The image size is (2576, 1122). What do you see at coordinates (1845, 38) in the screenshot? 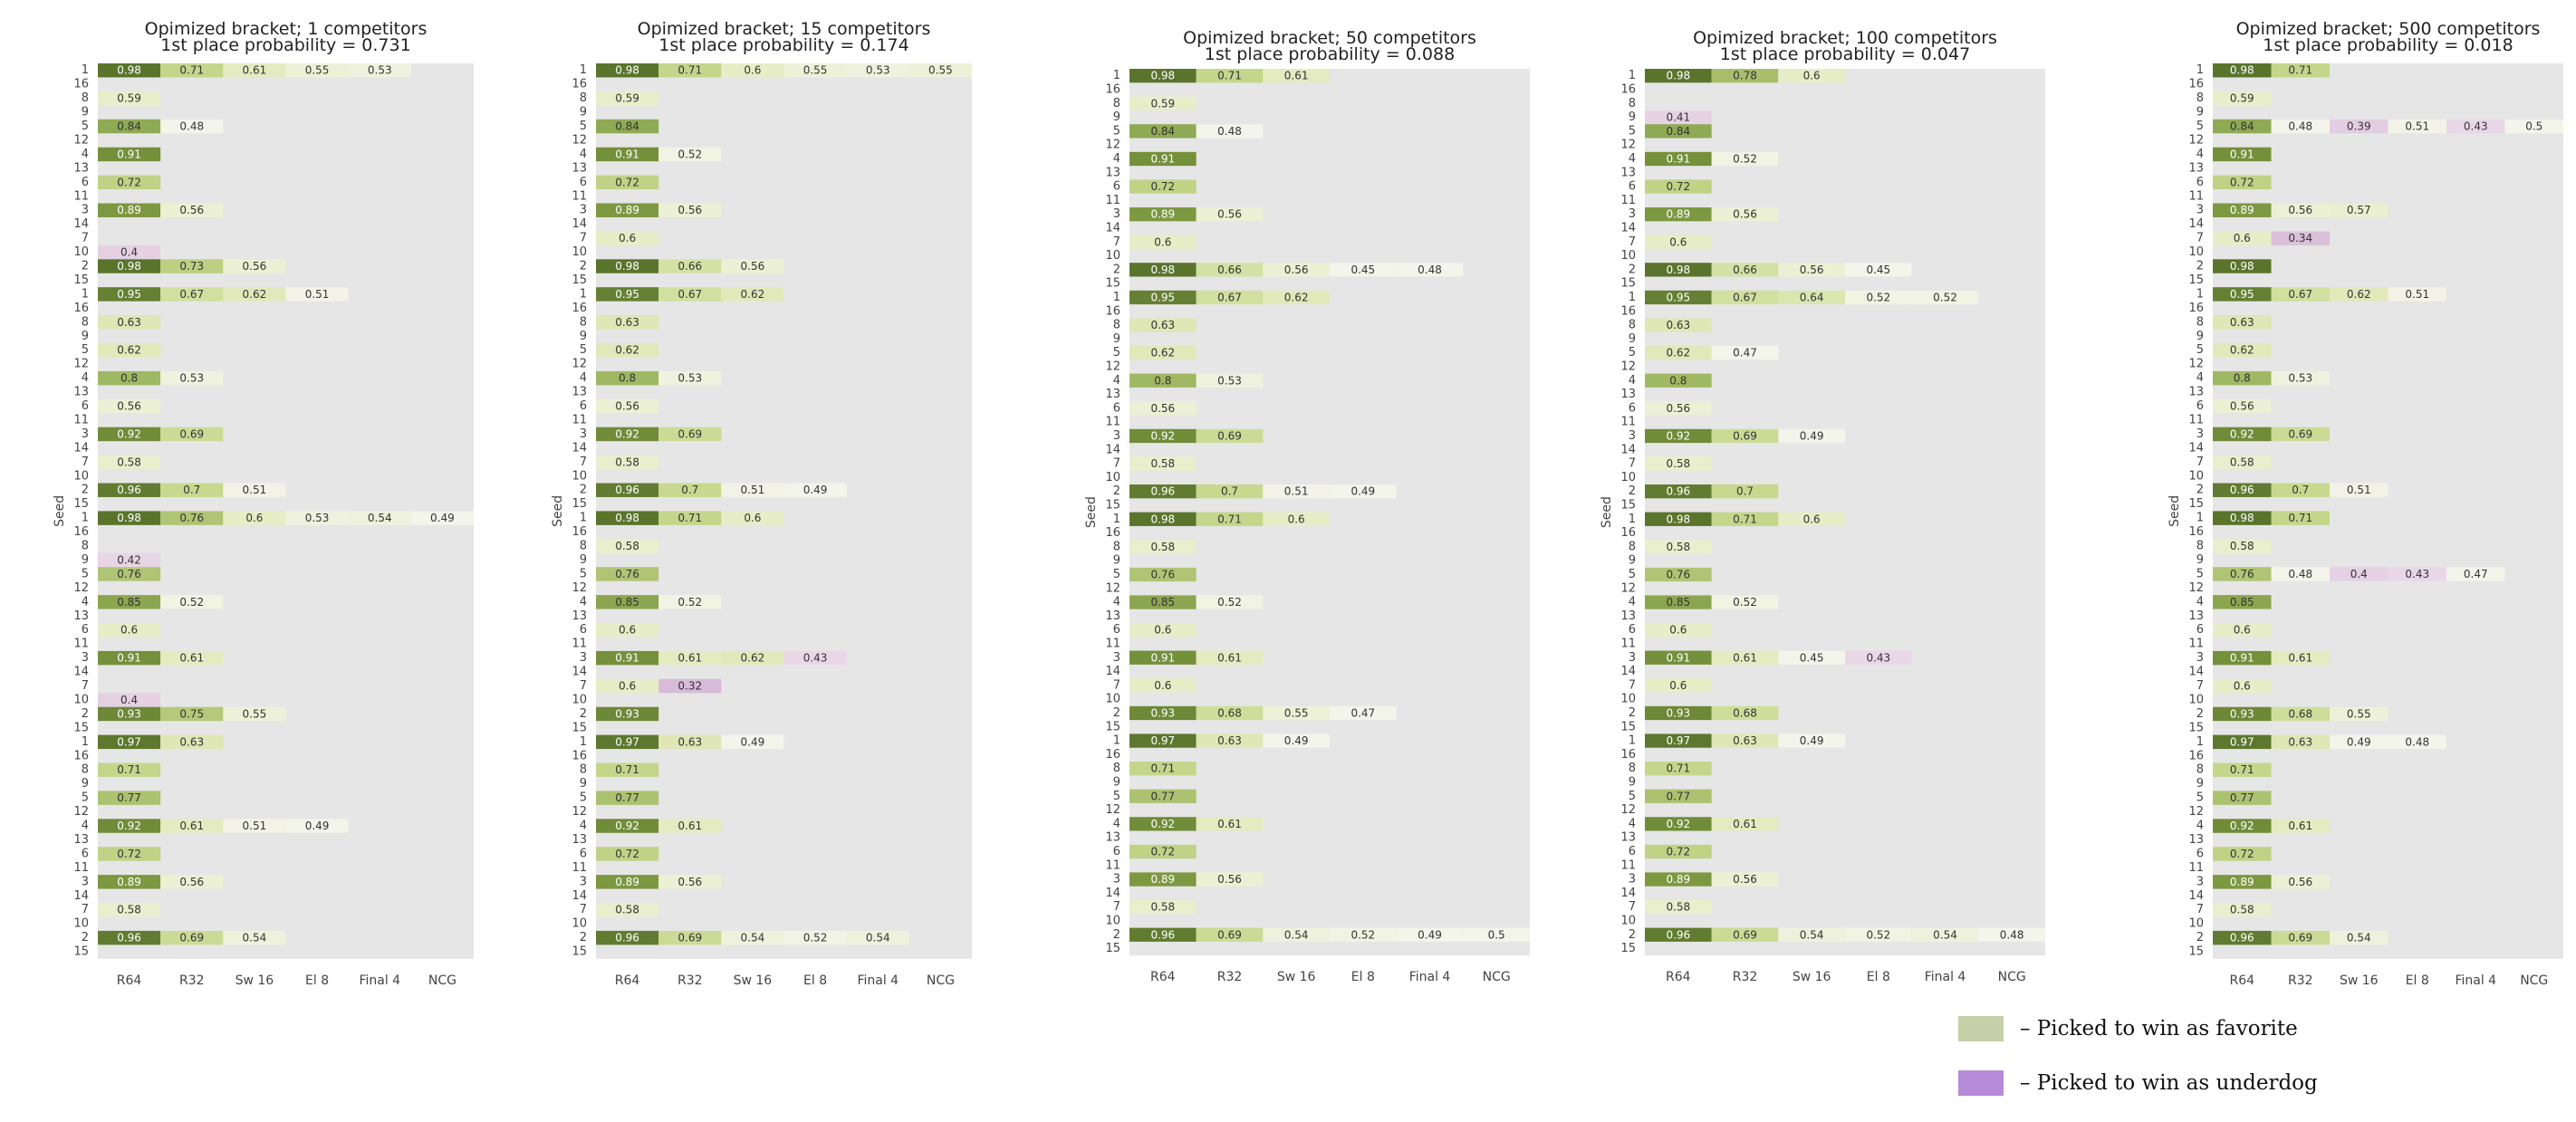
I see `panel-title: Opimized bracket; 100 competitors` at bounding box center [1845, 38].